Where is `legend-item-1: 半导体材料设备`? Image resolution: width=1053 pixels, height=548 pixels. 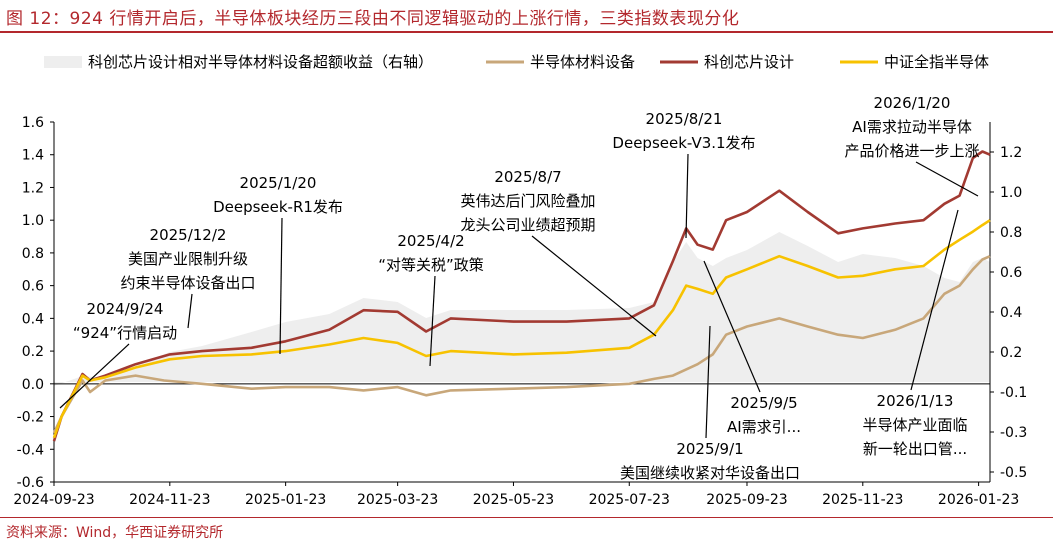 legend-item-1: 半导体材料设备 is located at coordinates (560, 62).